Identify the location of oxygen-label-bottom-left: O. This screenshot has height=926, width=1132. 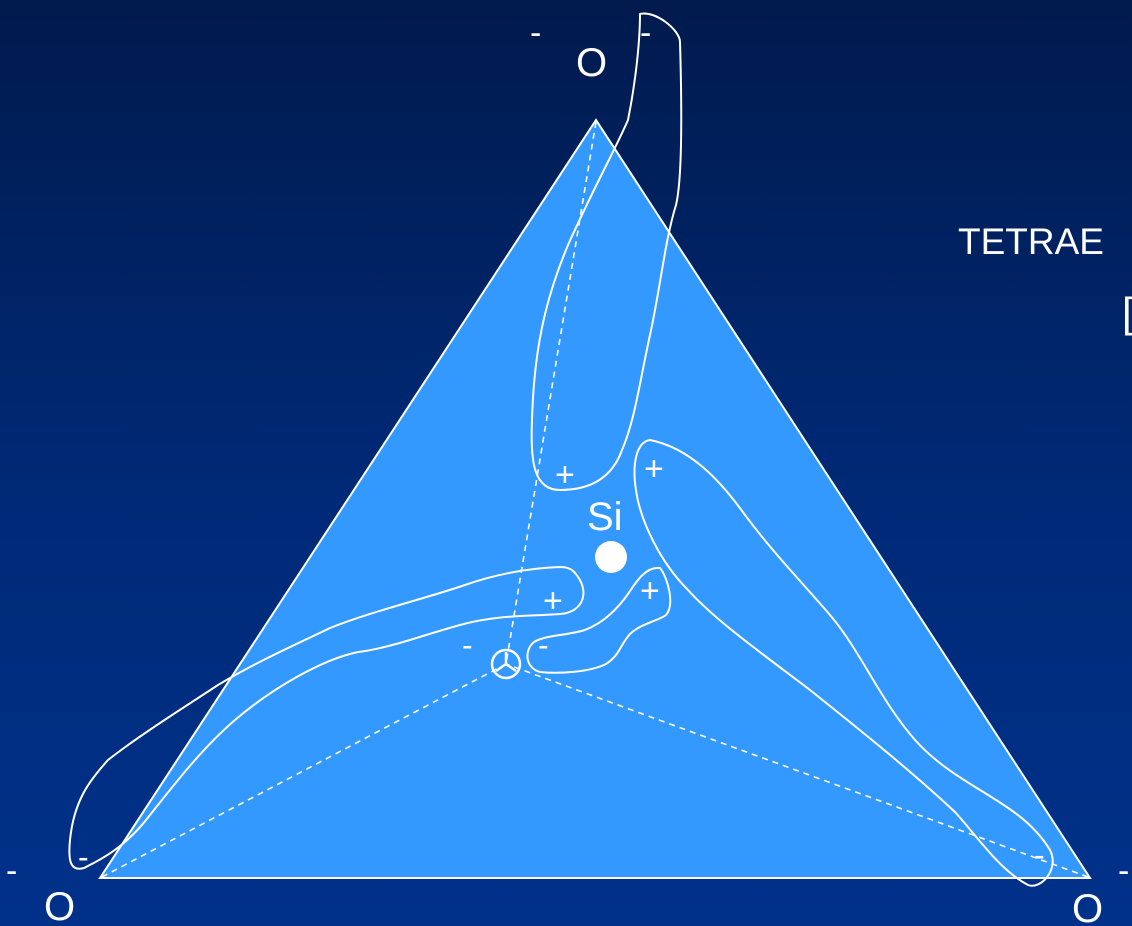
(59, 905).